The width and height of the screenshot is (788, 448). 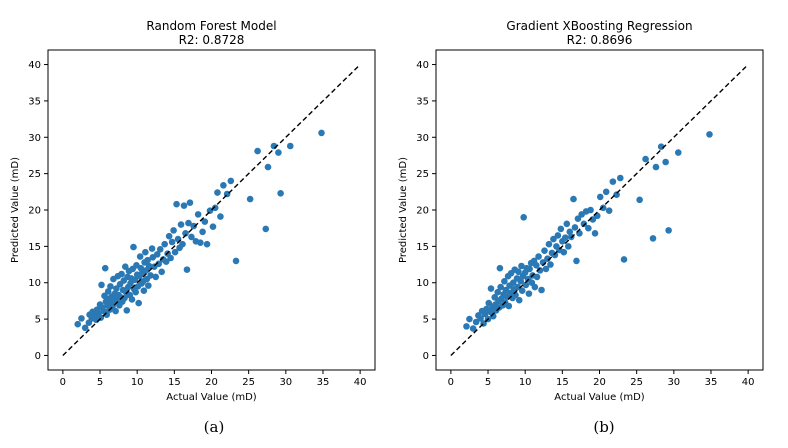 What do you see at coordinates (212, 40) in the screenshot?
I see `chart-subtitle: R2: 0.8728` at bounding box center [212, 40].